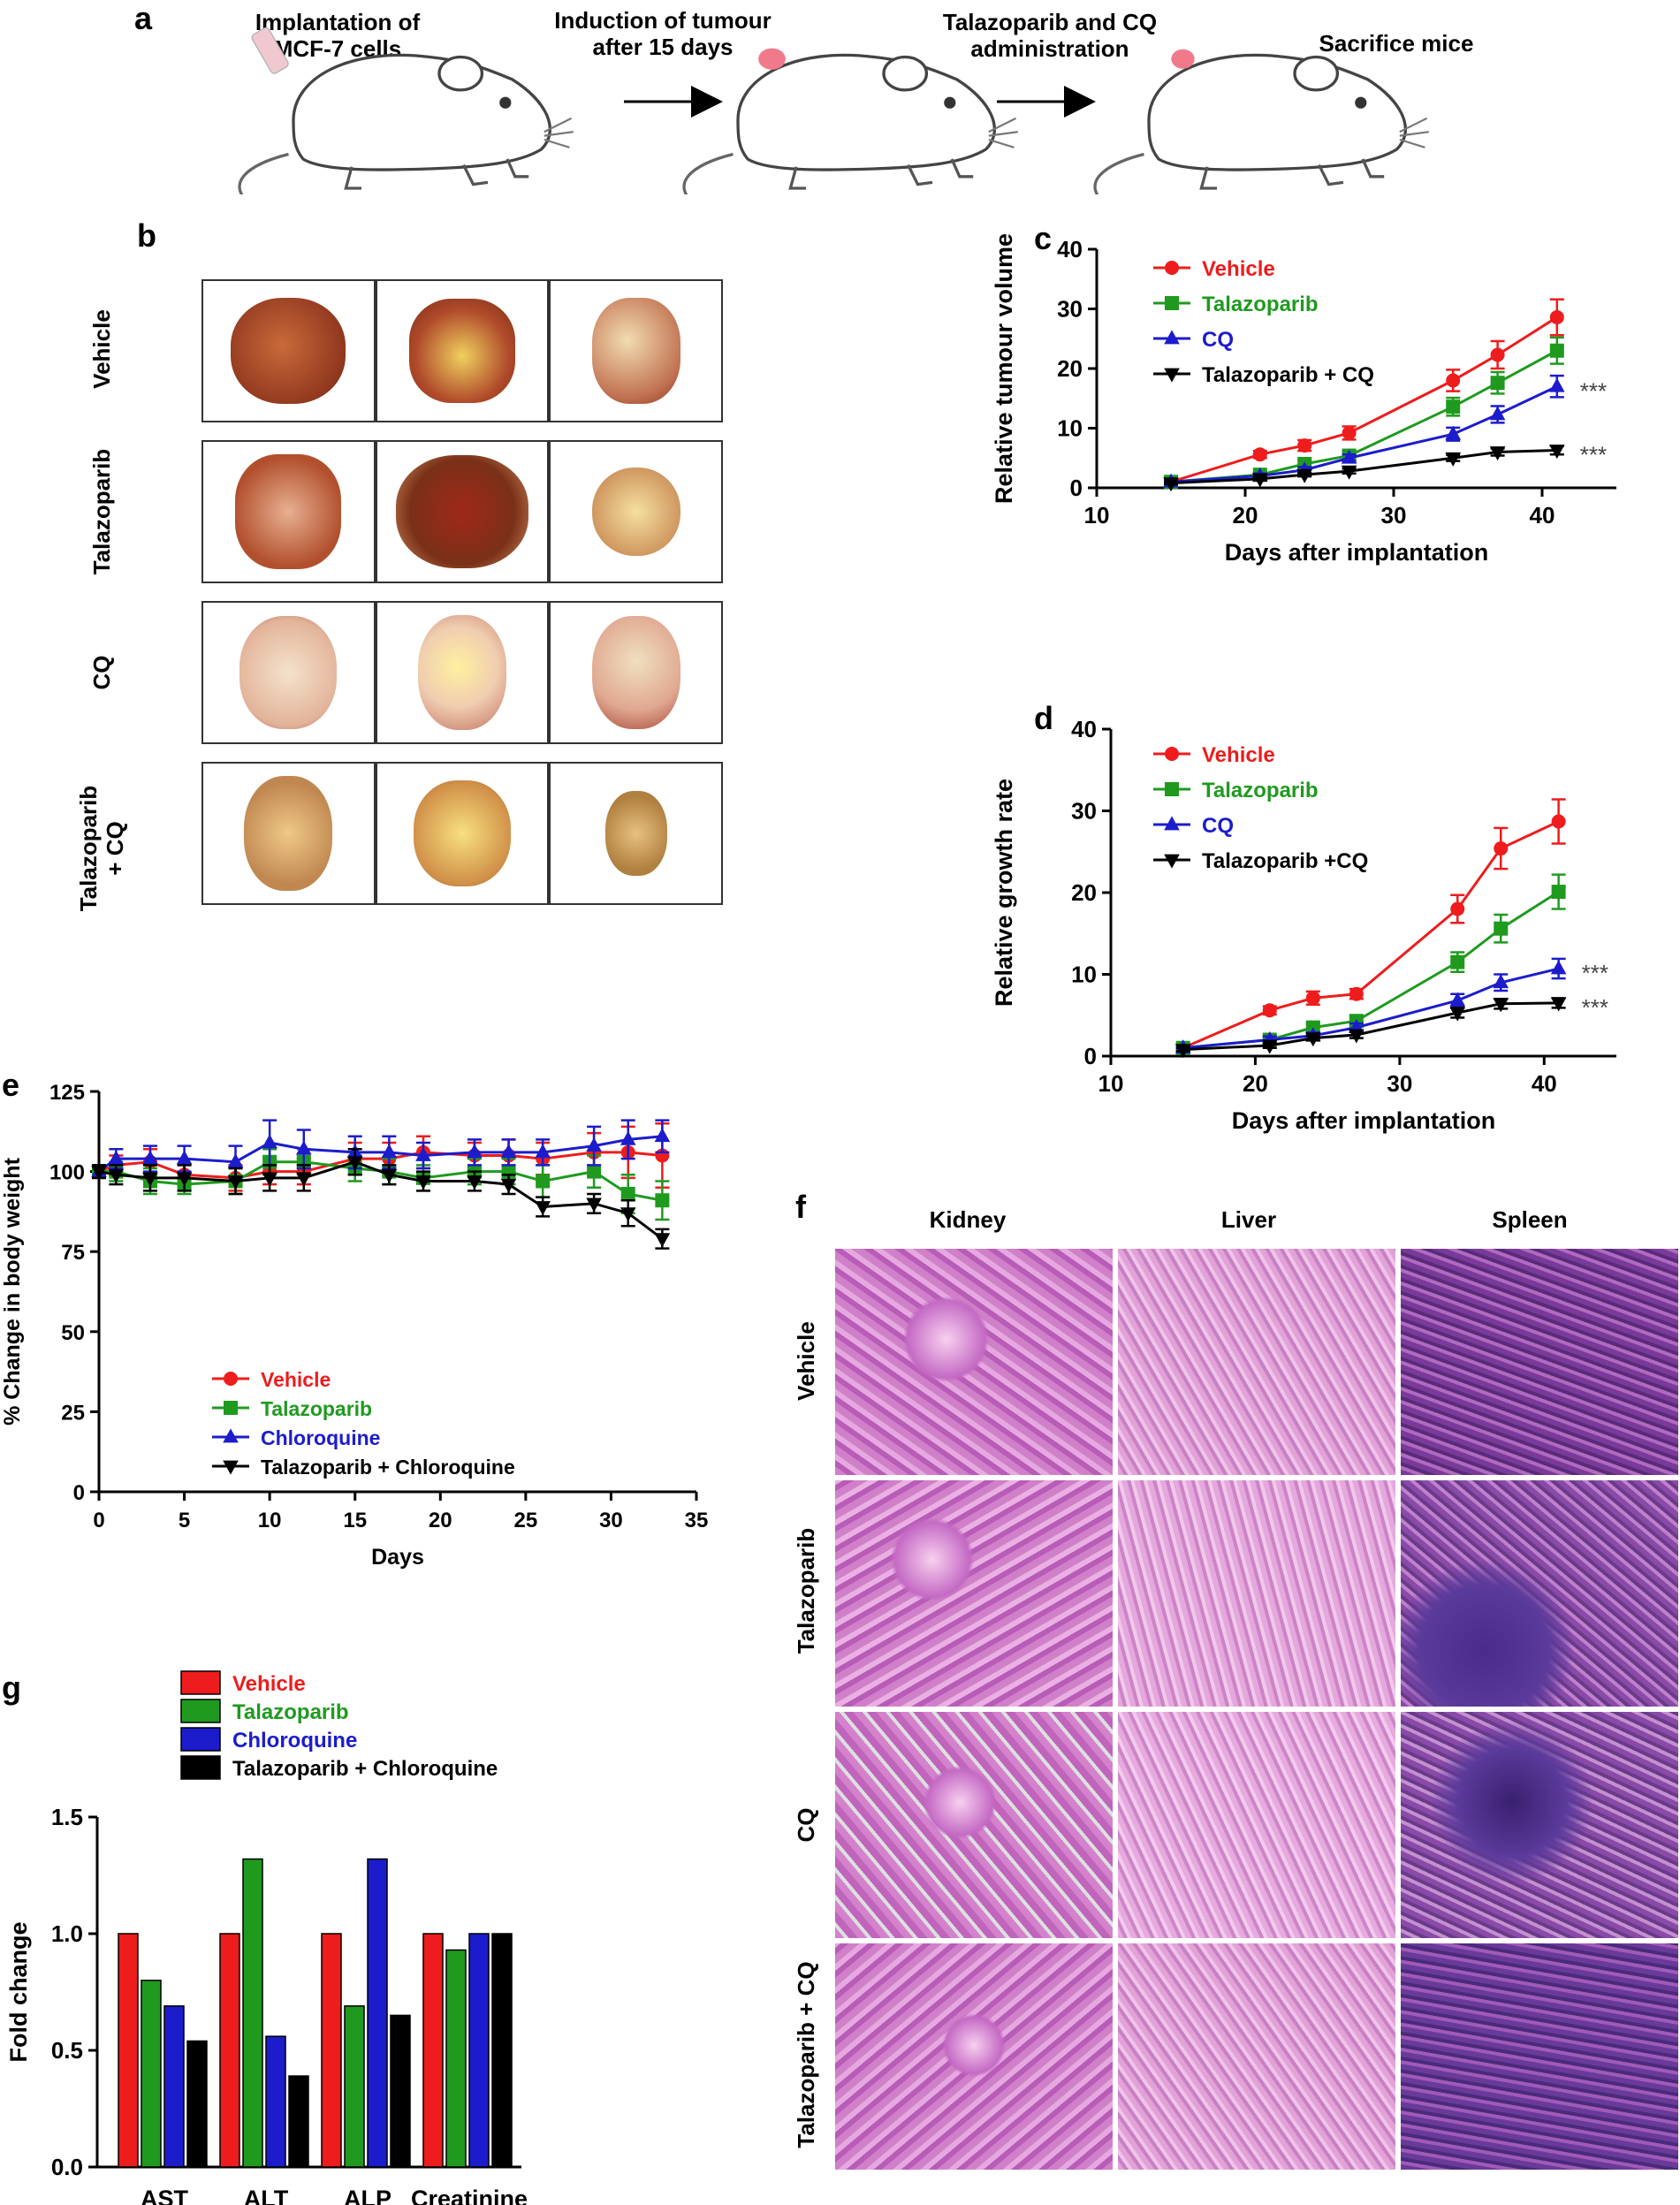 This screenshot has width=1680, height=2205. Describe the element at coordinates (146, 235) in the screenshot. I see `panel-b-label: b` at that location.